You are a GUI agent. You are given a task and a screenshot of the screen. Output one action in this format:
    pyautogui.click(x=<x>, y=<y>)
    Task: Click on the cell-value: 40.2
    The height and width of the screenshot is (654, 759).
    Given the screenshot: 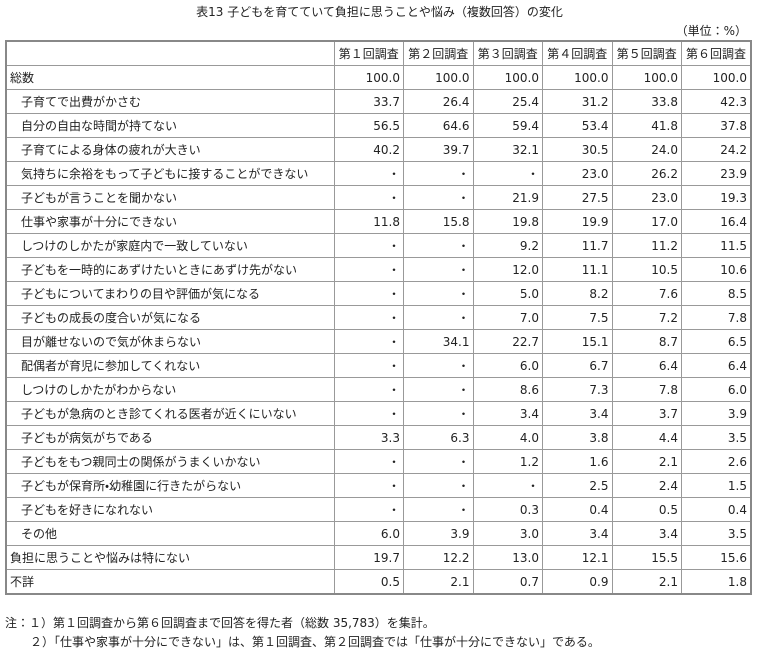 What is the action you would take?
    pyautogui.click(x=368, y=149)
    